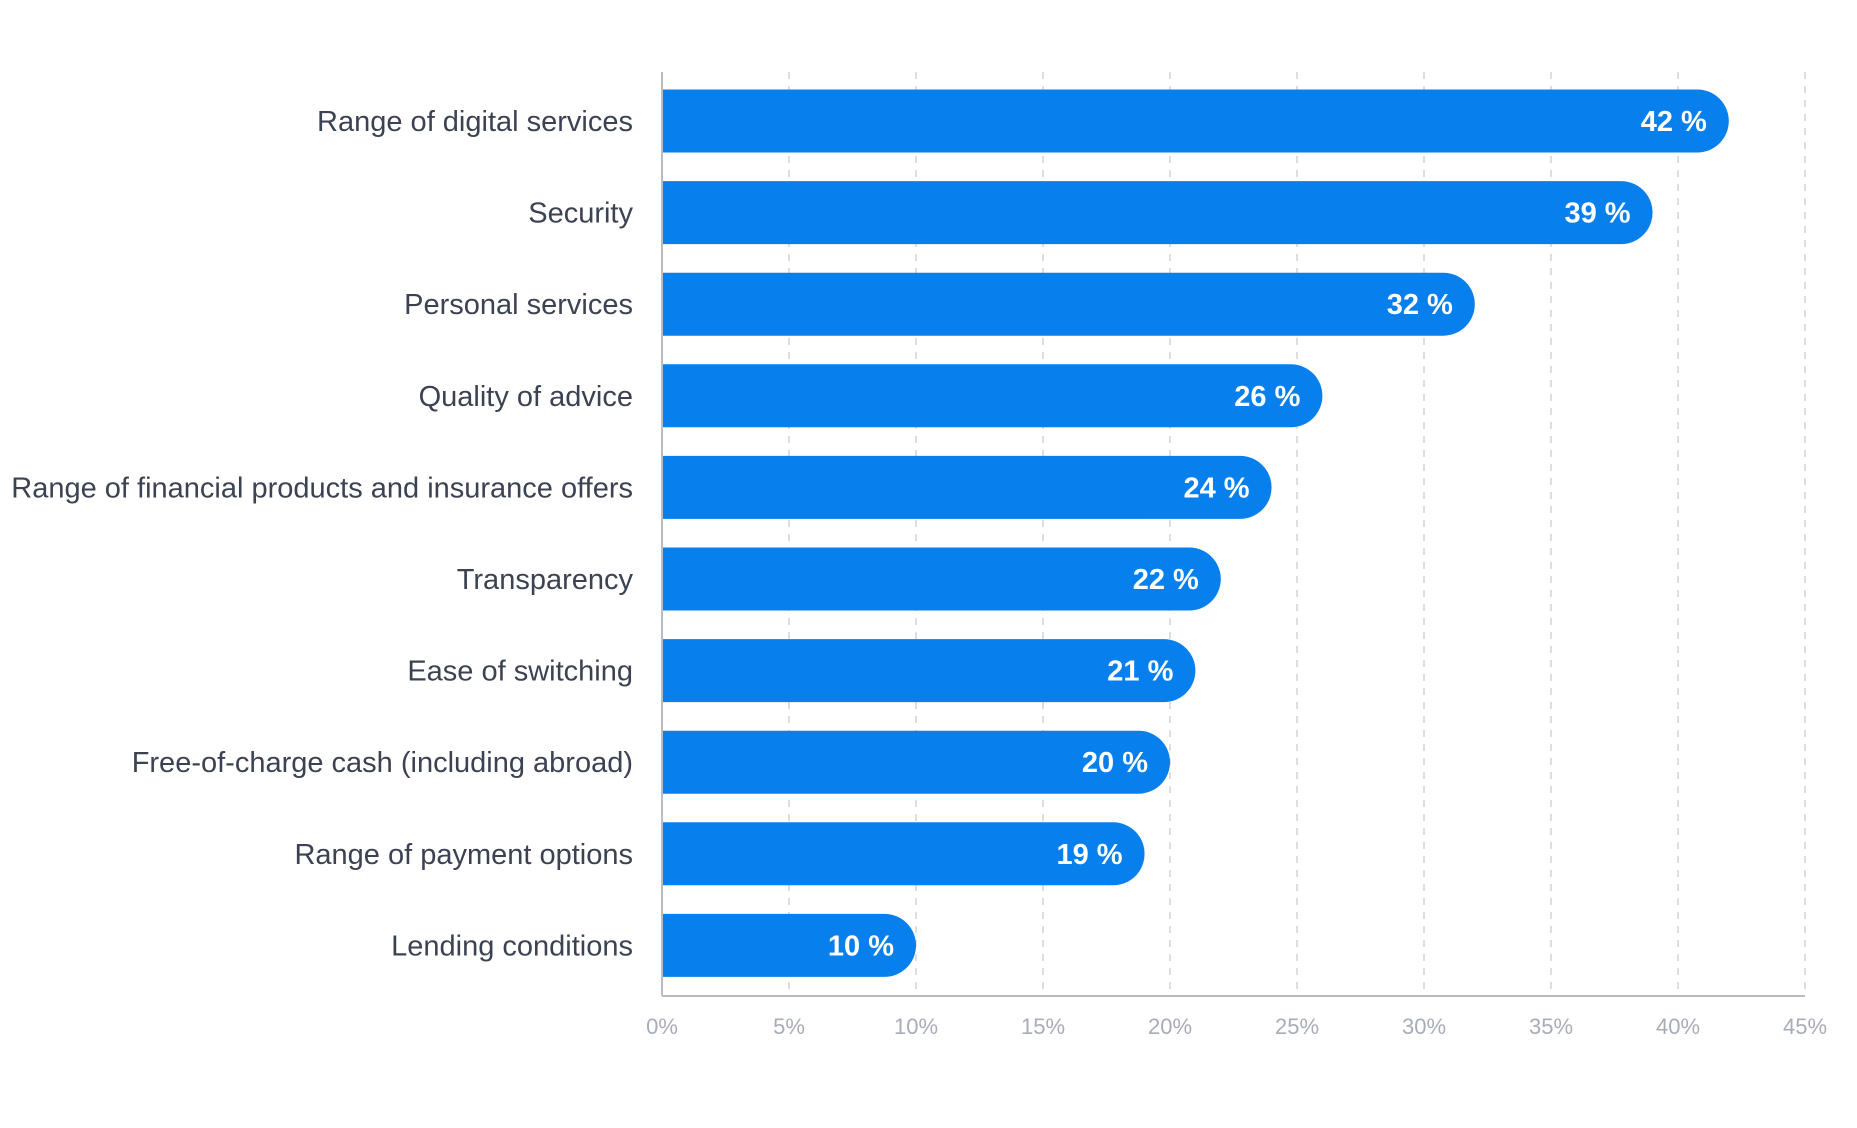  Describe the element at coordinates (662, 1026) in the screenshot. I see `x-tick-label: 0%` at that location.